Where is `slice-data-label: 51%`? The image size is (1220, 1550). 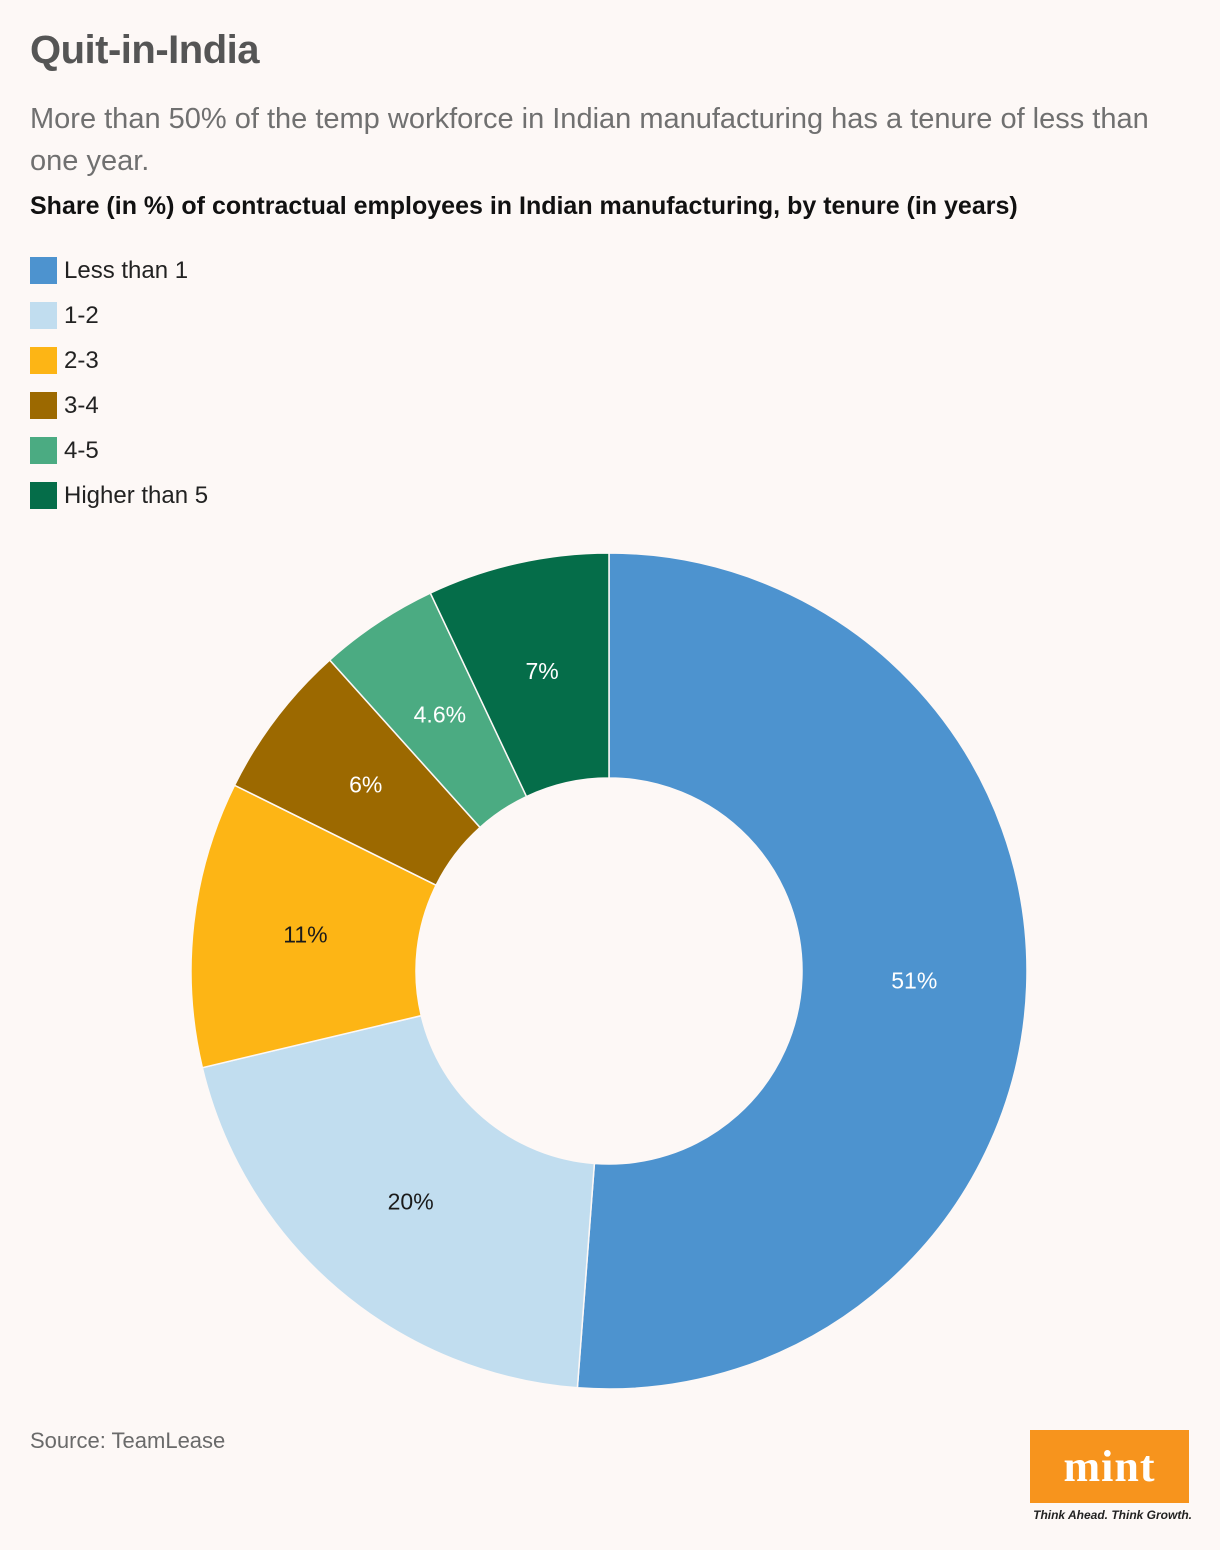
slice-data-label: 51% is located at coordinates (914, 981).